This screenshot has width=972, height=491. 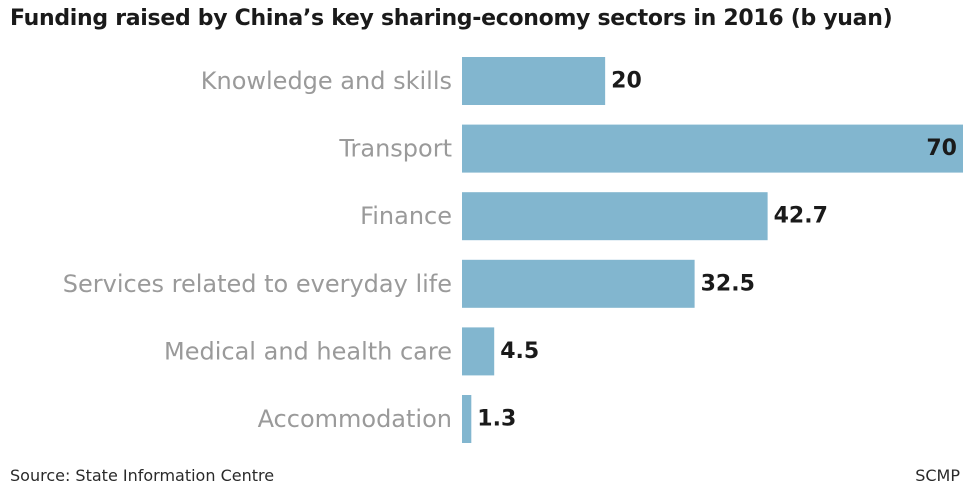 I want to click on category-label-services-related-to-everyday-life: Services related to everyday life, so click(x=257, y=284).